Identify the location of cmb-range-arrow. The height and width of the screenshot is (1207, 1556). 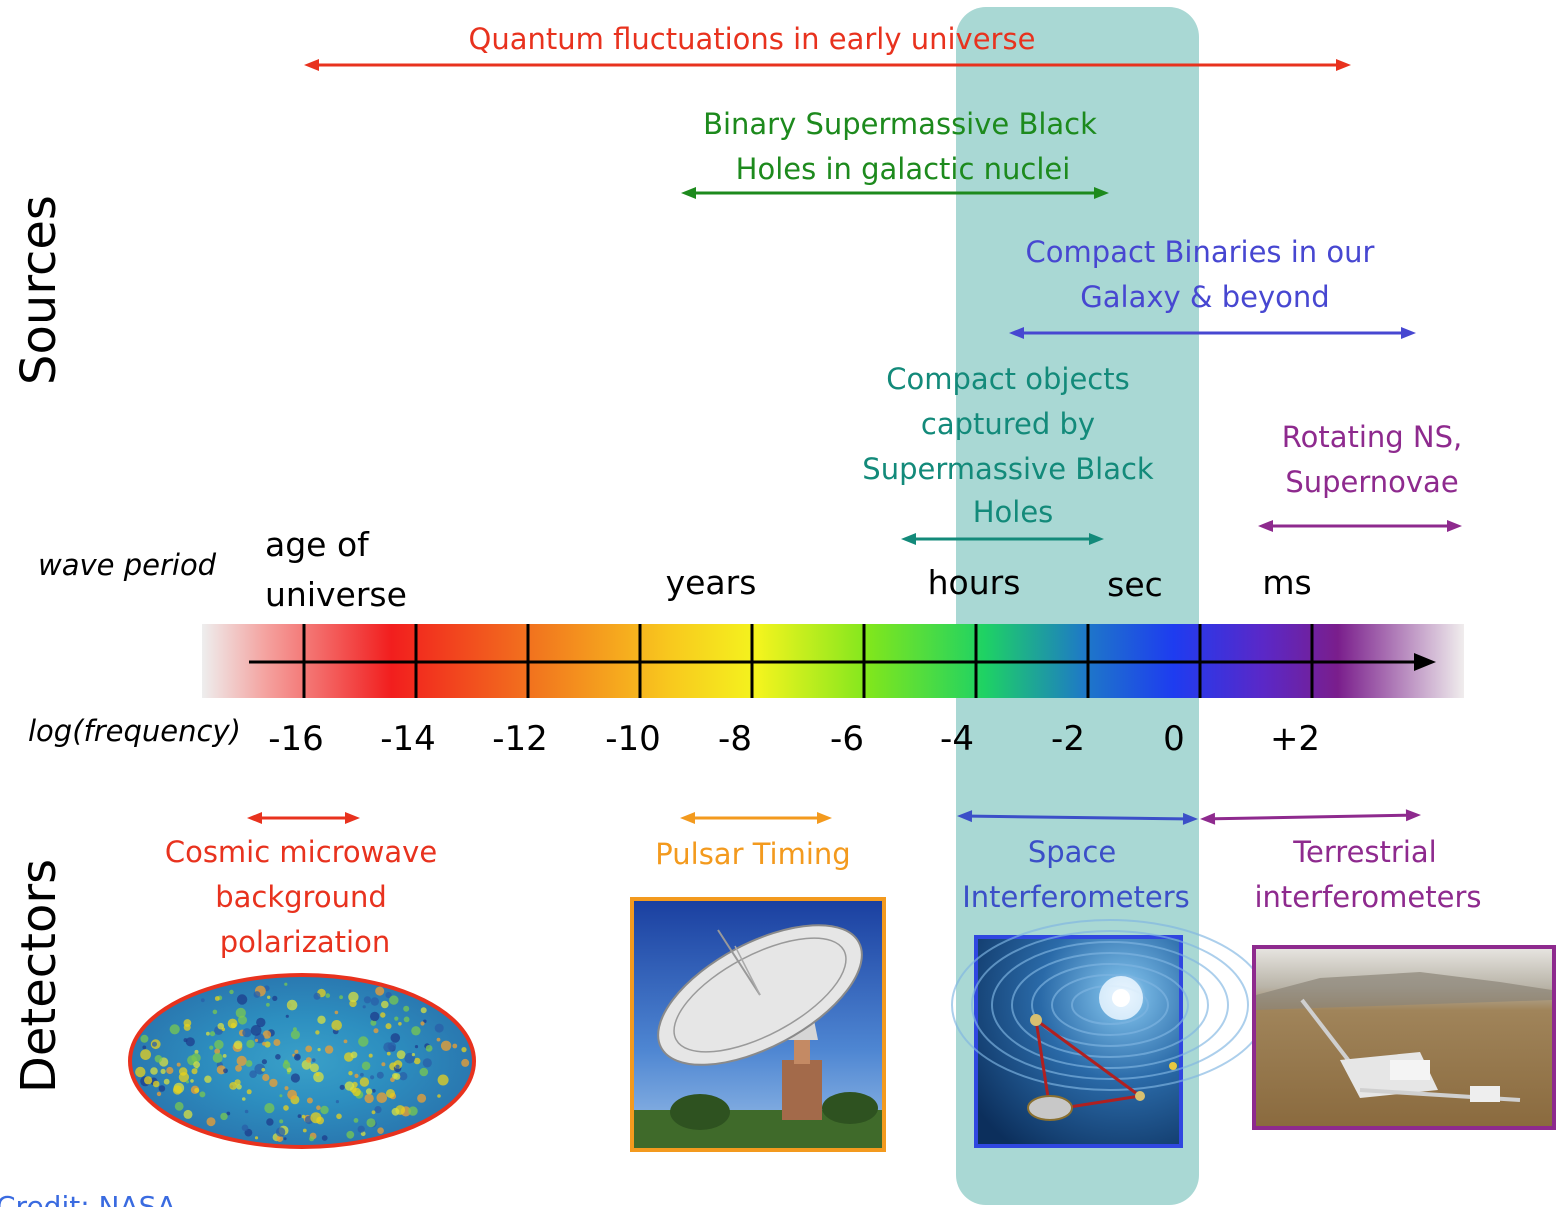
(303, 818).